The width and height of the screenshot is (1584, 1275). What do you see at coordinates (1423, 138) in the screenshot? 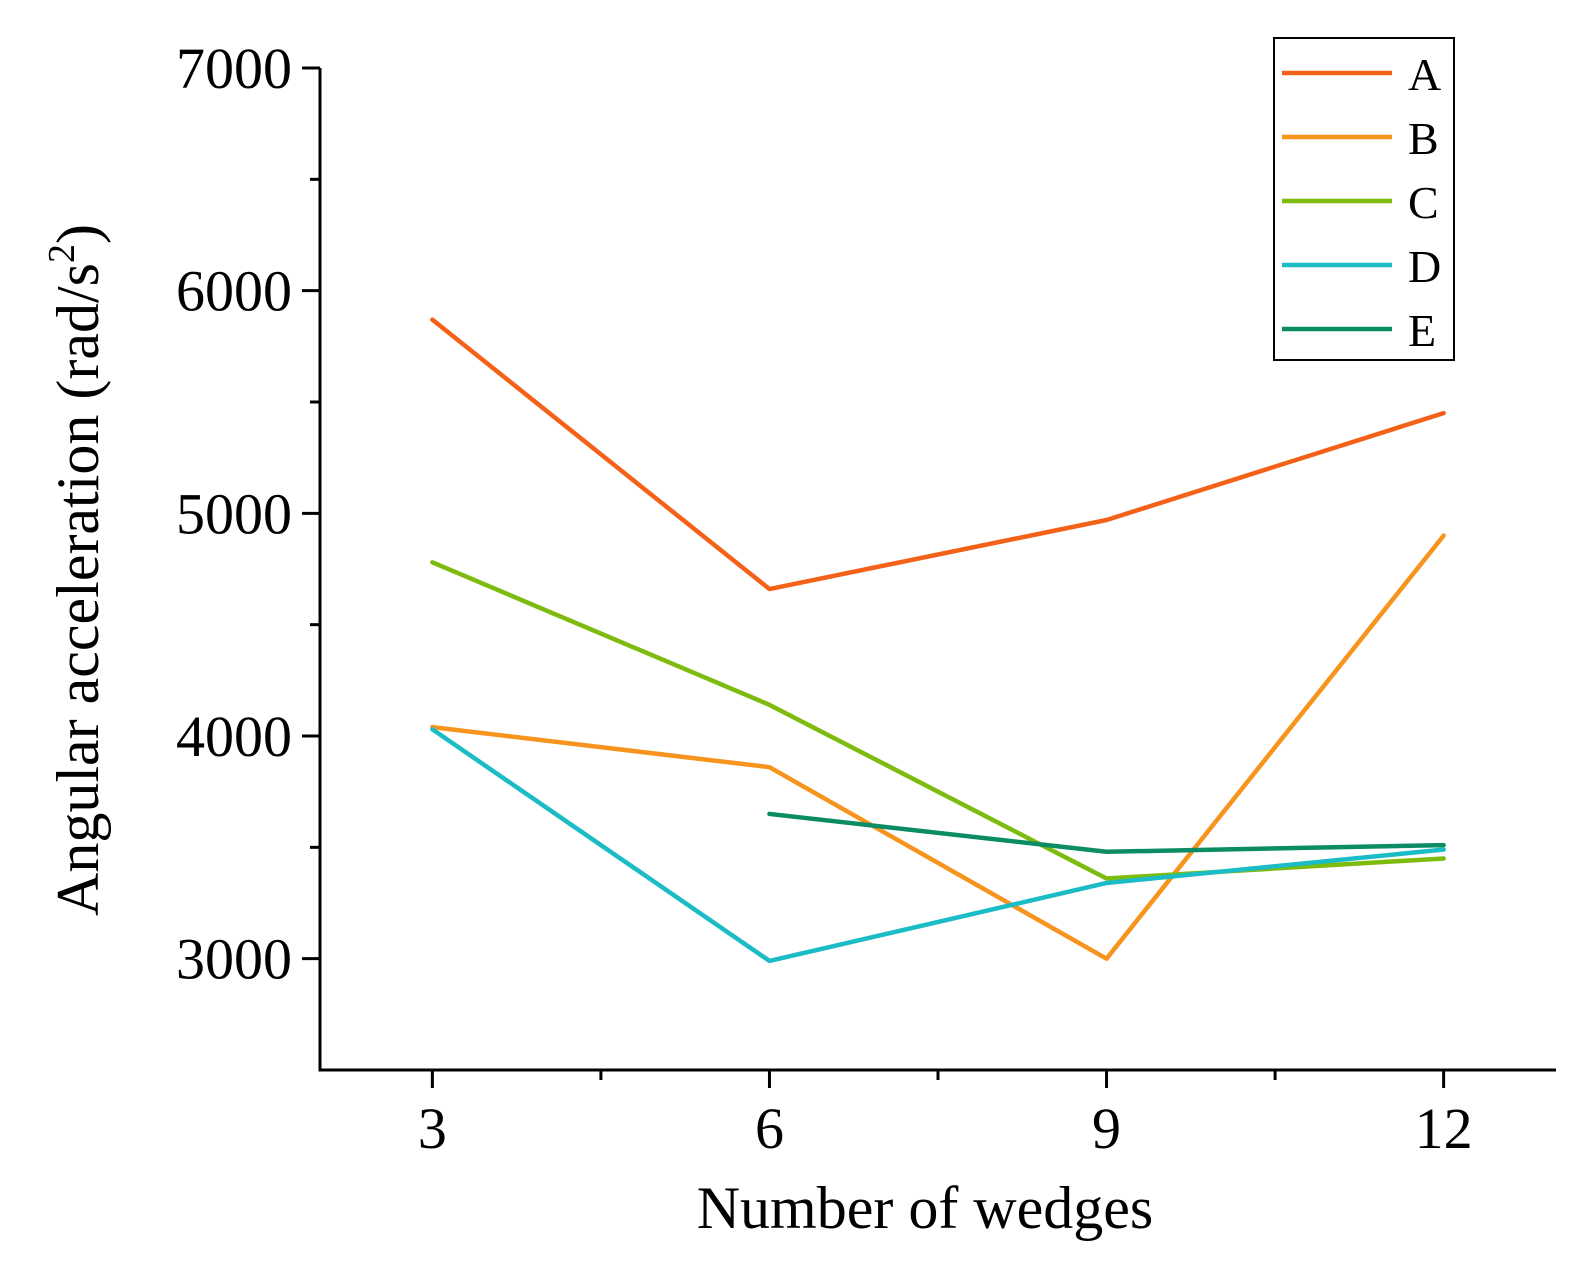
I see `legend-label-b: B` at bounding box center [1423, 138].